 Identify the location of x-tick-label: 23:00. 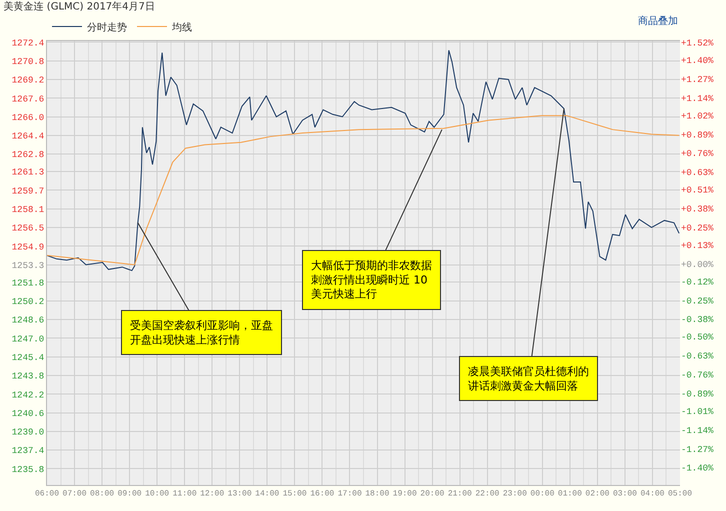
(515, 494).